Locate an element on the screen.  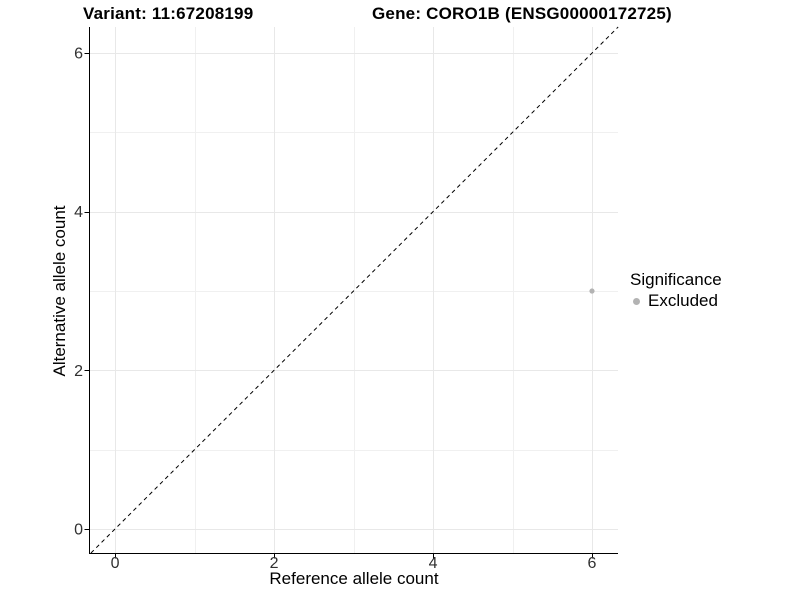
legend-key-dot-icon is located at coordinates (636, 301).